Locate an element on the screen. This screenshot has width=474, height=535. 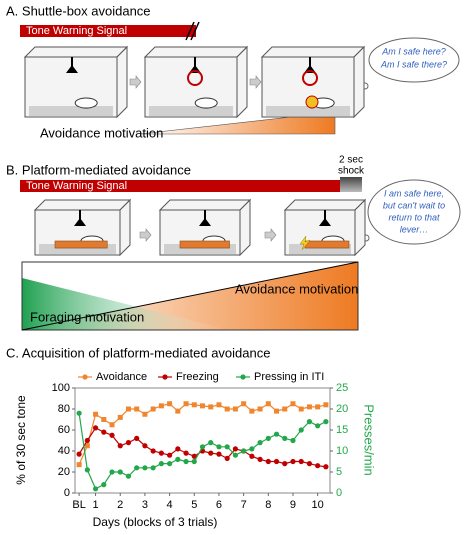
legend-marker is located at coordinates (243, 377).